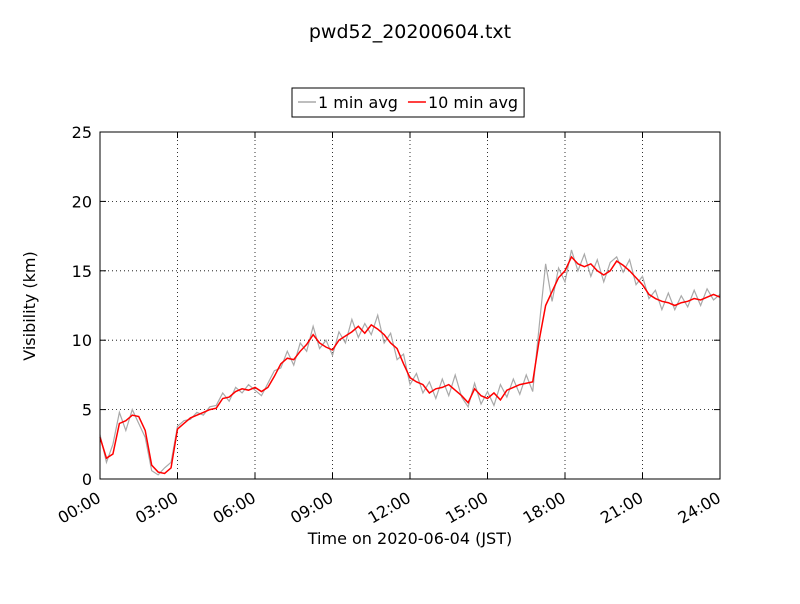  Describe the element at coordinates (87, 410) in the screenshot. I see `y-tick-label: 5` at that location.